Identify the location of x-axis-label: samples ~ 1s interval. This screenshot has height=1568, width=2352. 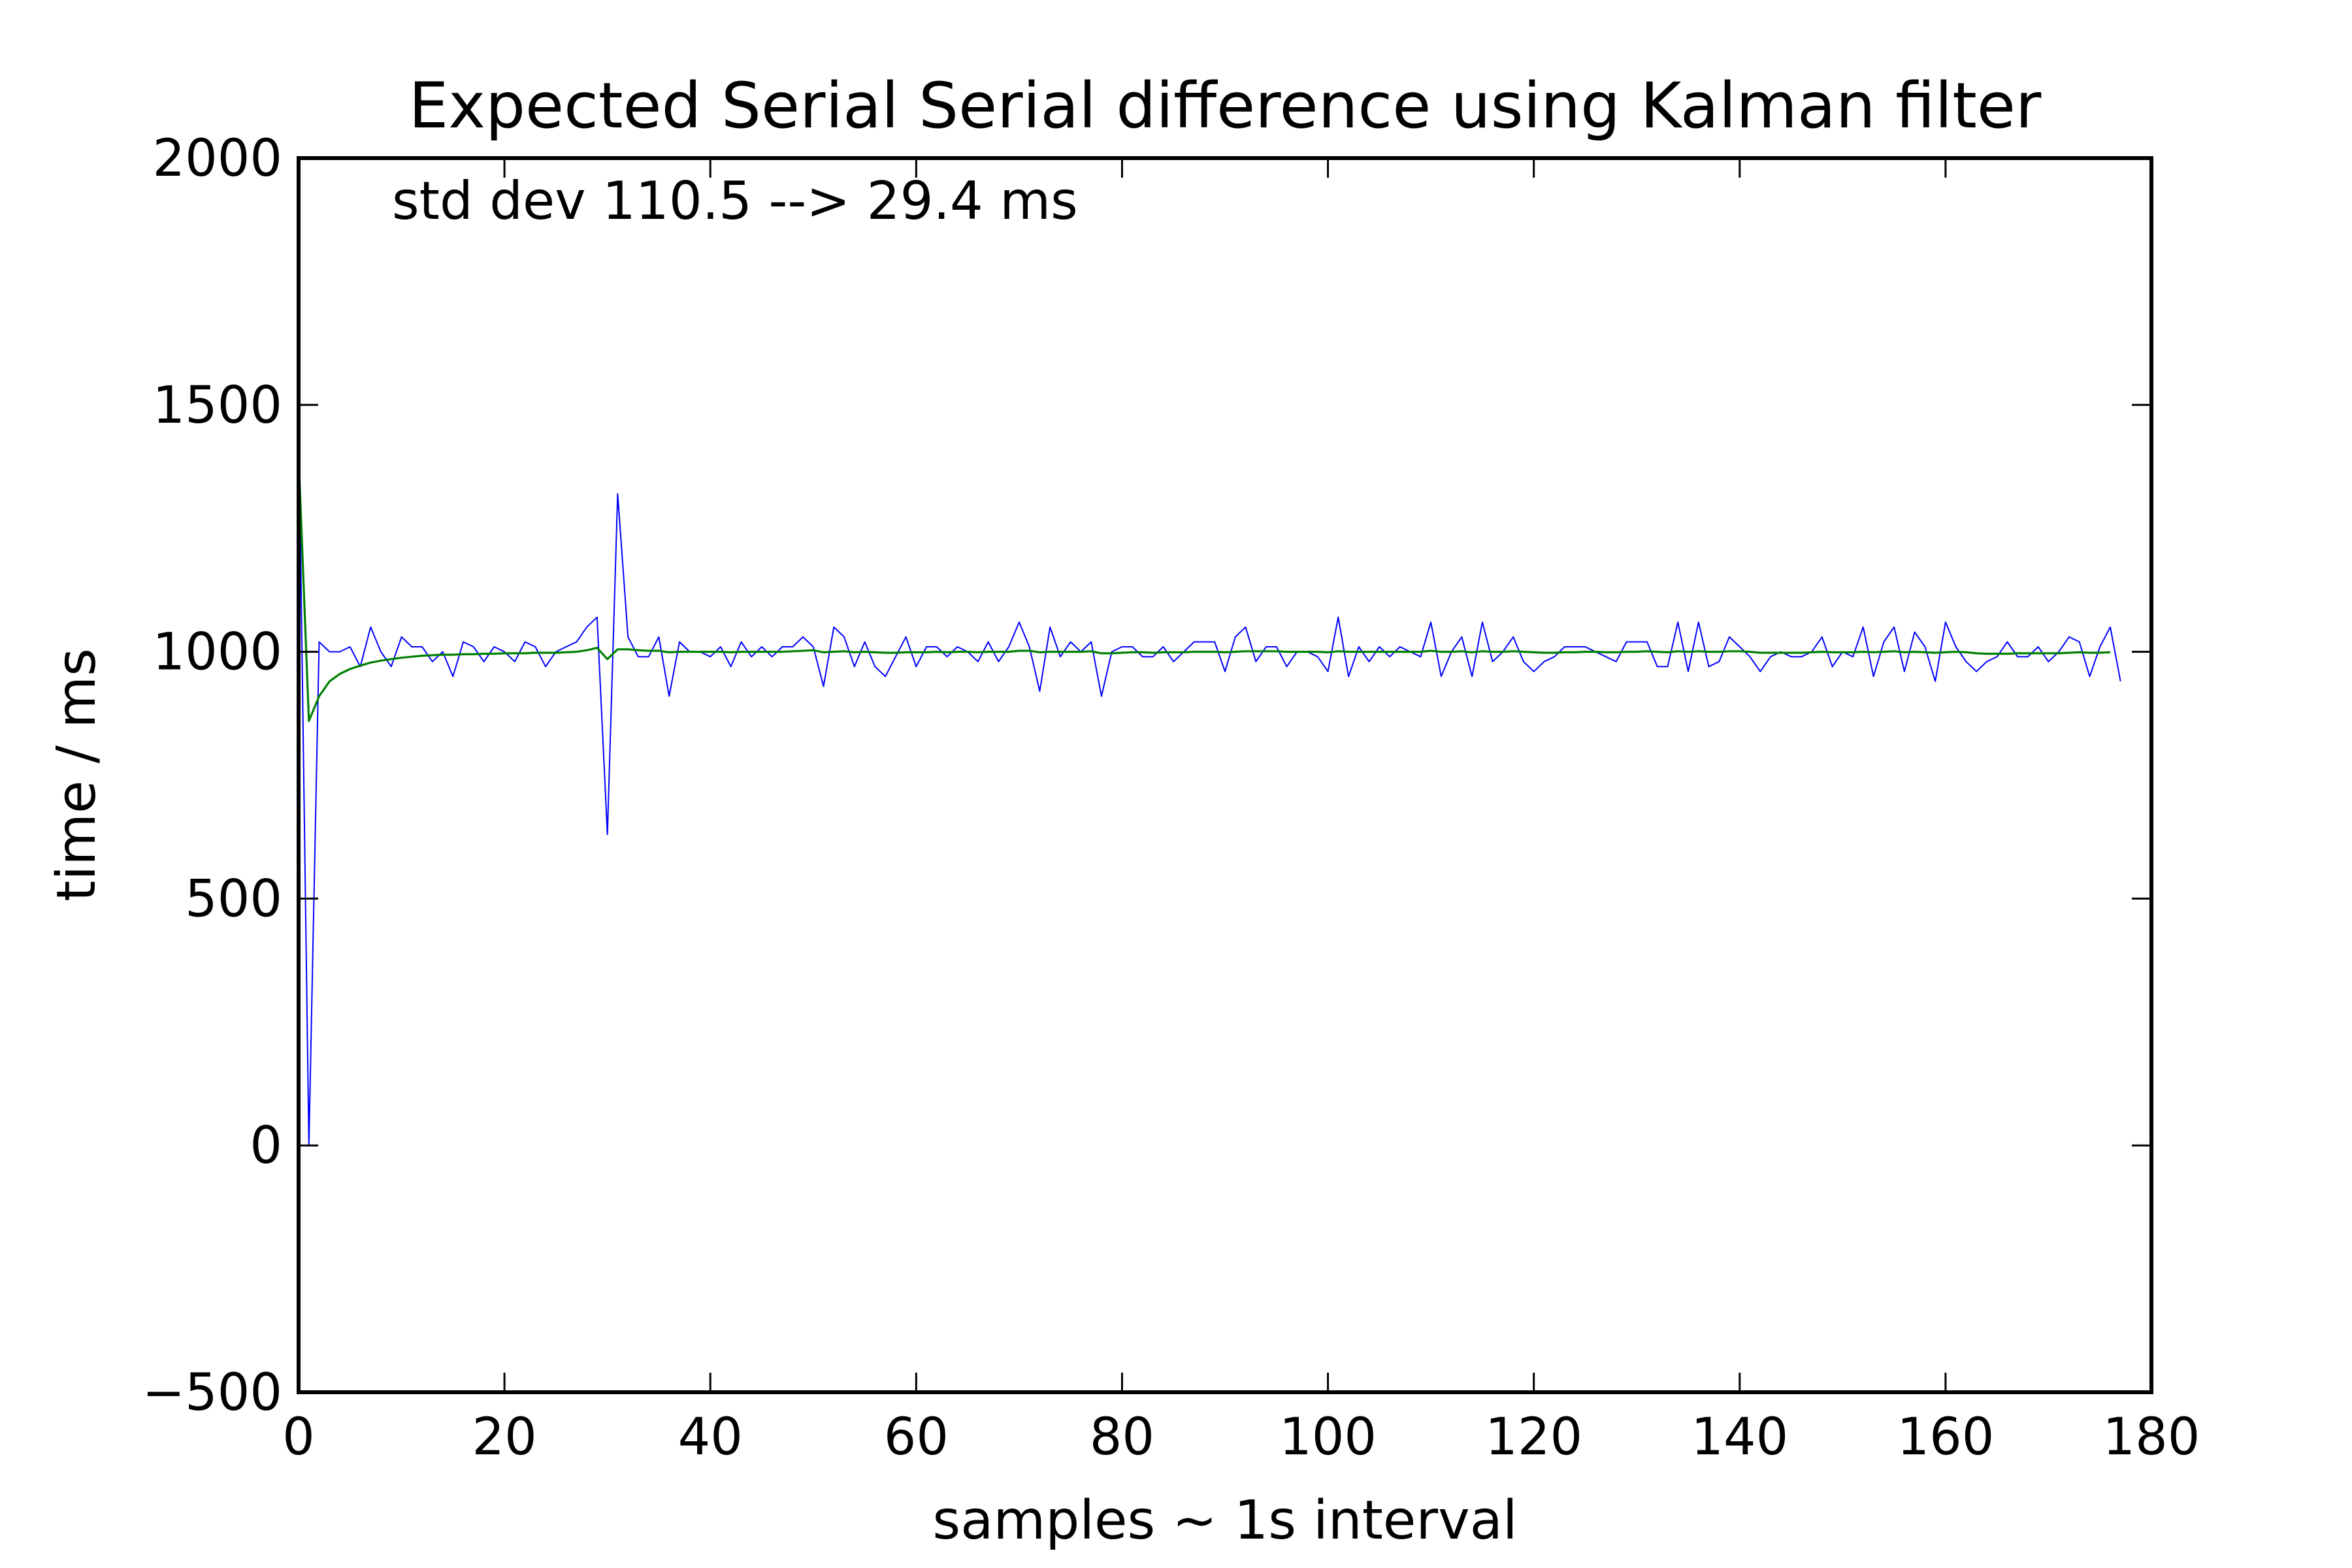
(1224, 1521).